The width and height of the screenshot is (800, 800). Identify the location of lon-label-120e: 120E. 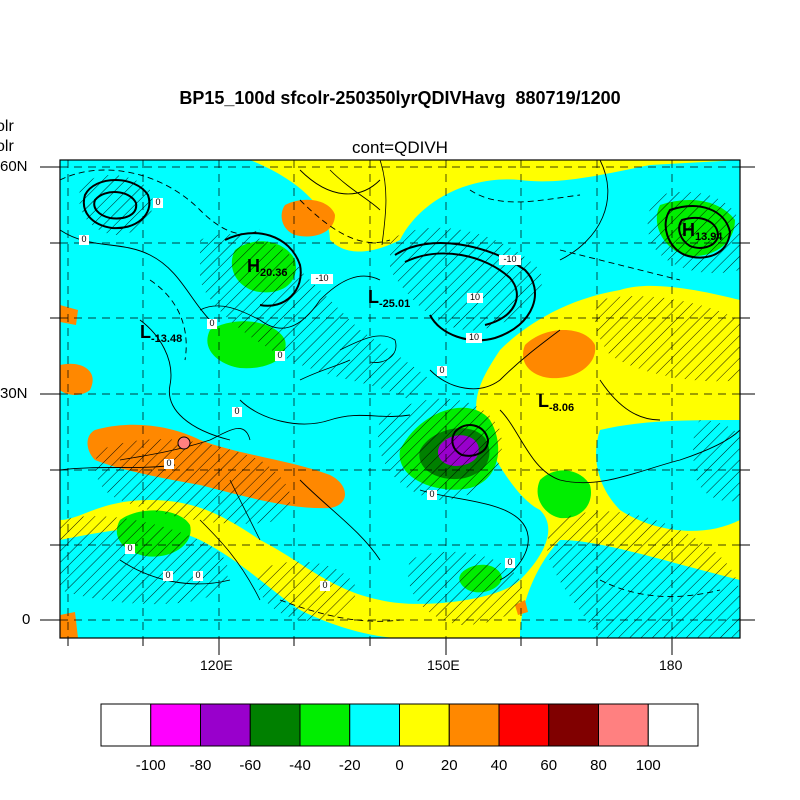
(216, 665).